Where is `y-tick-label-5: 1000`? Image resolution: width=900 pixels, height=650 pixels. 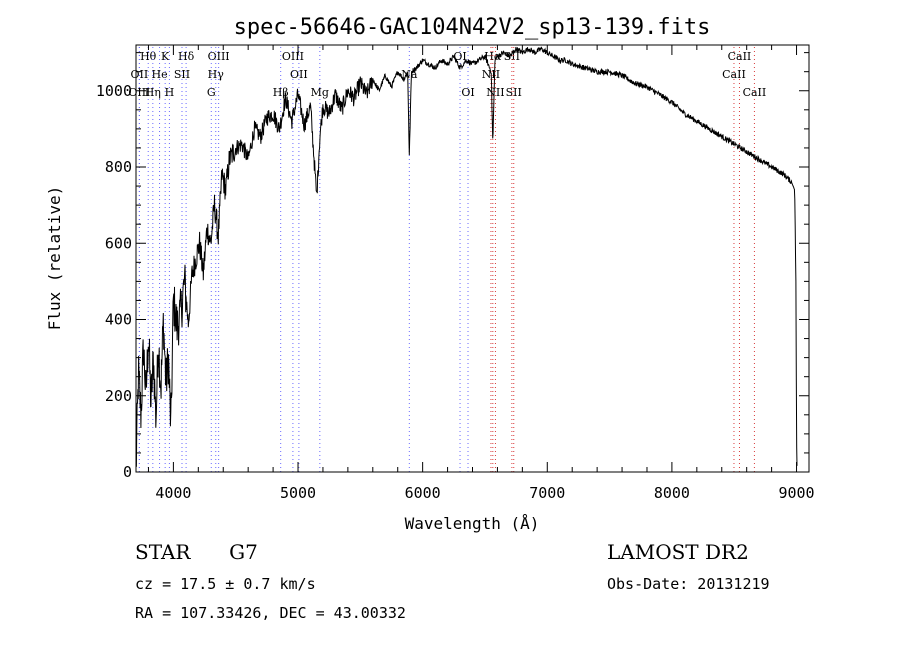
y-tick-label-5: 1000 is located at coordinates (114, 91).